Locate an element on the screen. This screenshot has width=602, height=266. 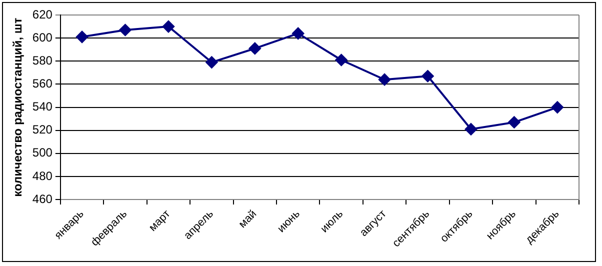
x-tick-label: май is located at coordinates (248, 219).